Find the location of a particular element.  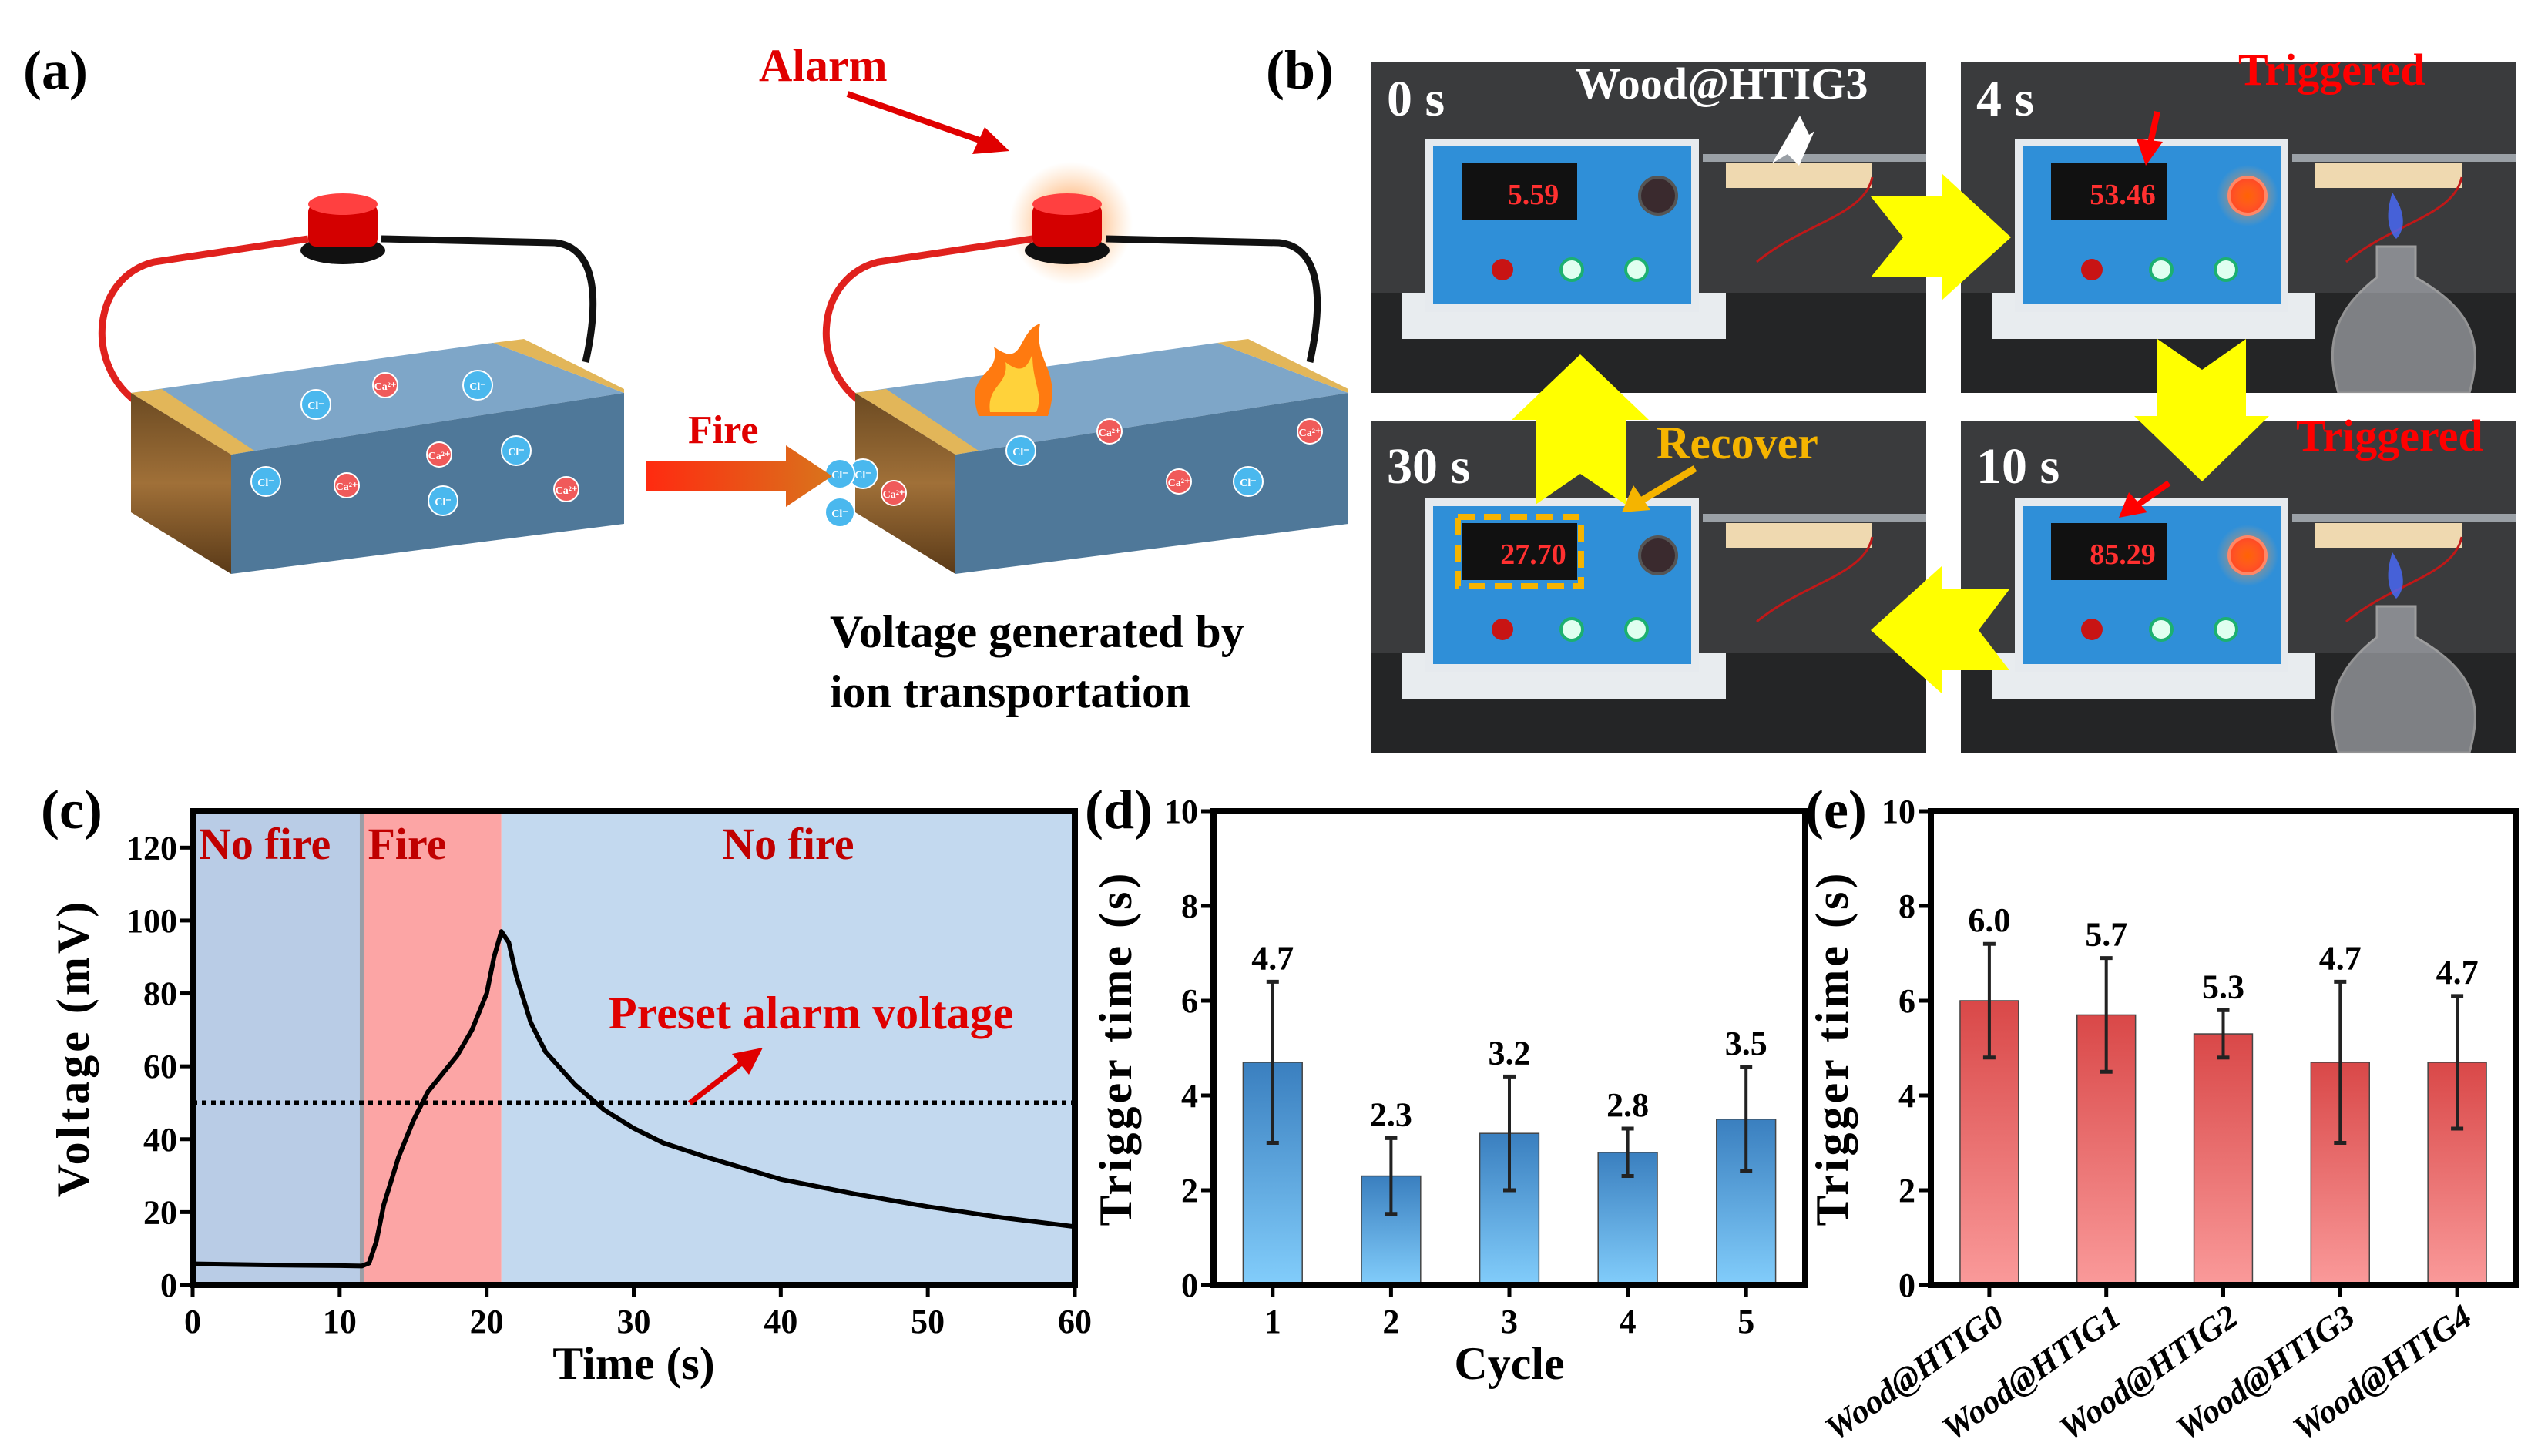

x-tick-label: 4 is located at coordinates (1628, 1321).